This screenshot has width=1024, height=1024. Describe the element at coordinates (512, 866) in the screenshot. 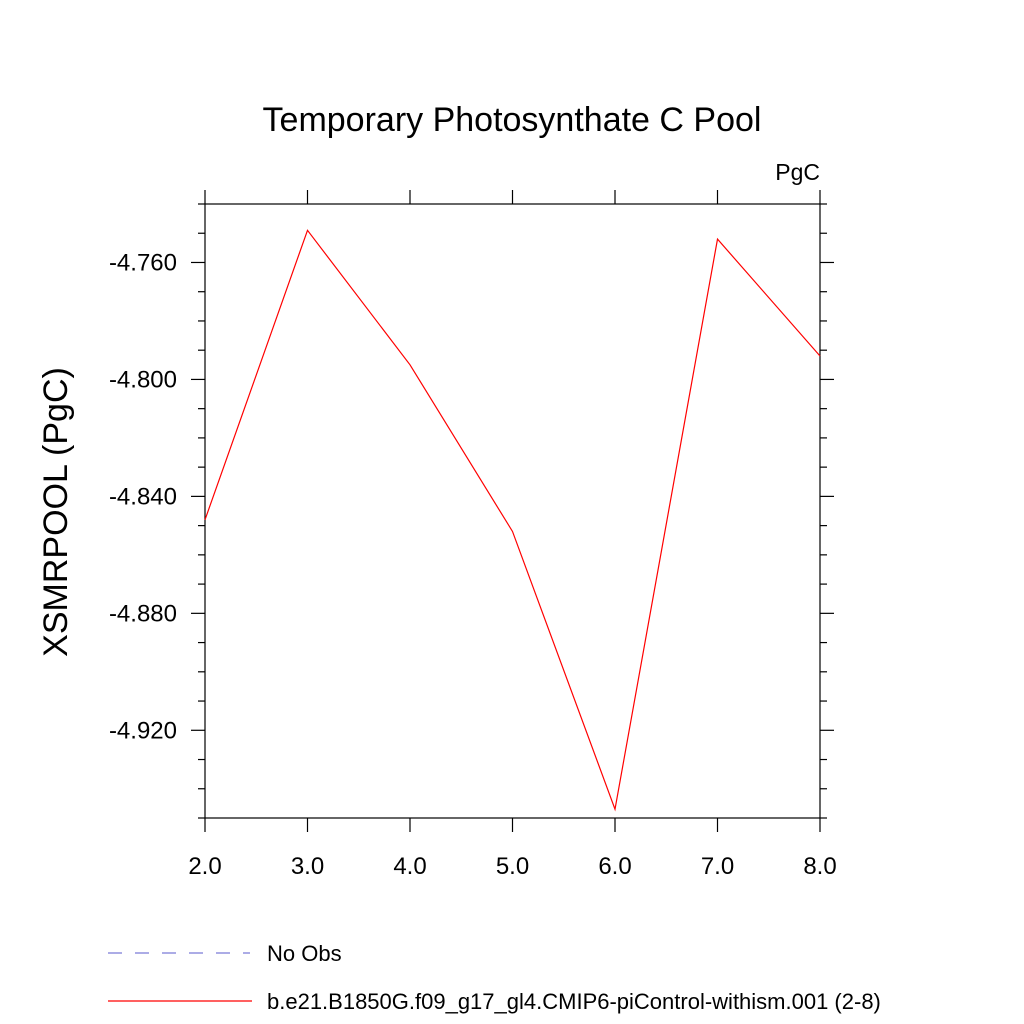

I see `x-tick-label: 5.0` at that location.